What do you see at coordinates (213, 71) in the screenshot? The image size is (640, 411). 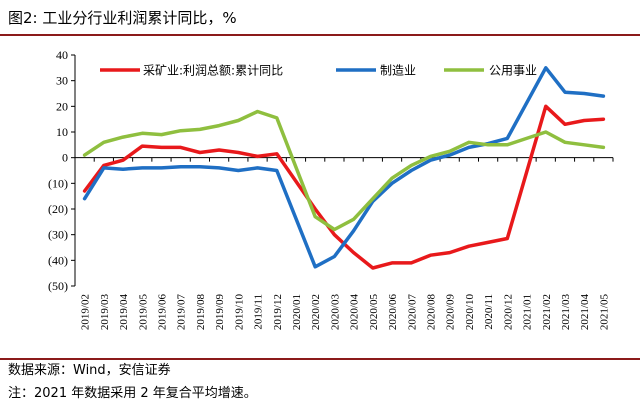 I see `legend-label-mining: 采矿业:利润总额:累计同比` at bounding box center [213, 71].